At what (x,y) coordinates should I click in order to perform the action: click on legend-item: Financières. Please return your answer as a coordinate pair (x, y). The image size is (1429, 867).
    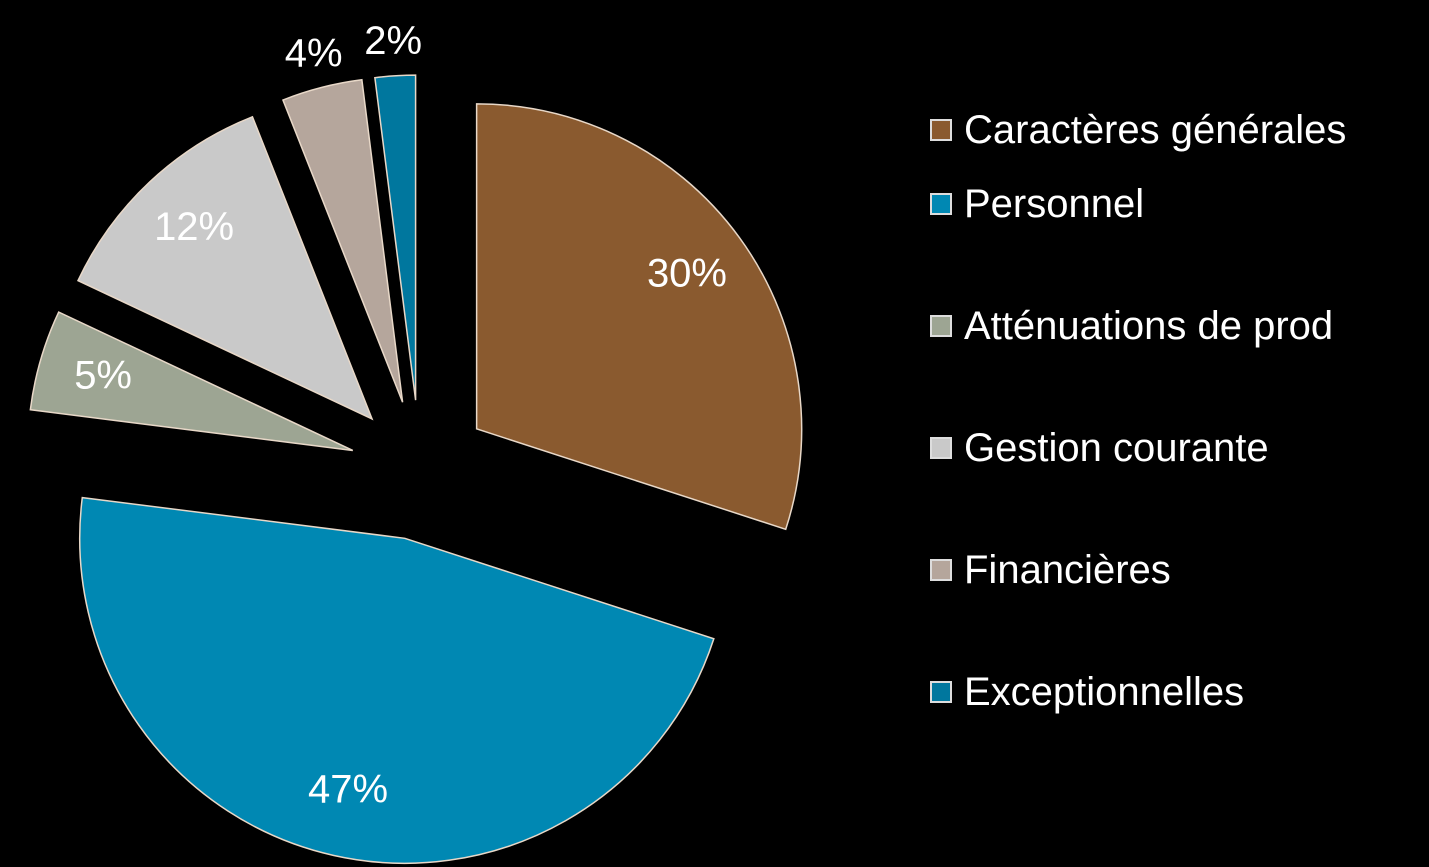
    Looking at the image, I should click on (1175, 570).